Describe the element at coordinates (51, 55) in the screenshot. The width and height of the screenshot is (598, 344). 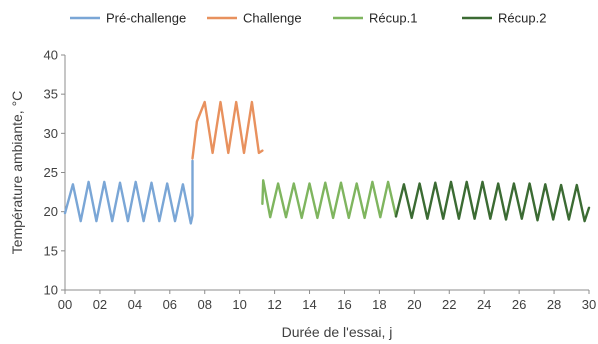
I see `y-tick-label: 40` at that location.